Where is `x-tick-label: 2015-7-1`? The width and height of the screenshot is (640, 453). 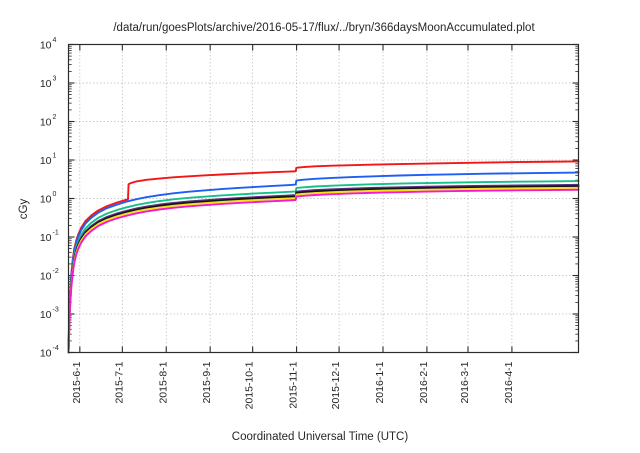
x-tick-label: 2015-7-1 is located at coordinates (119, 382).